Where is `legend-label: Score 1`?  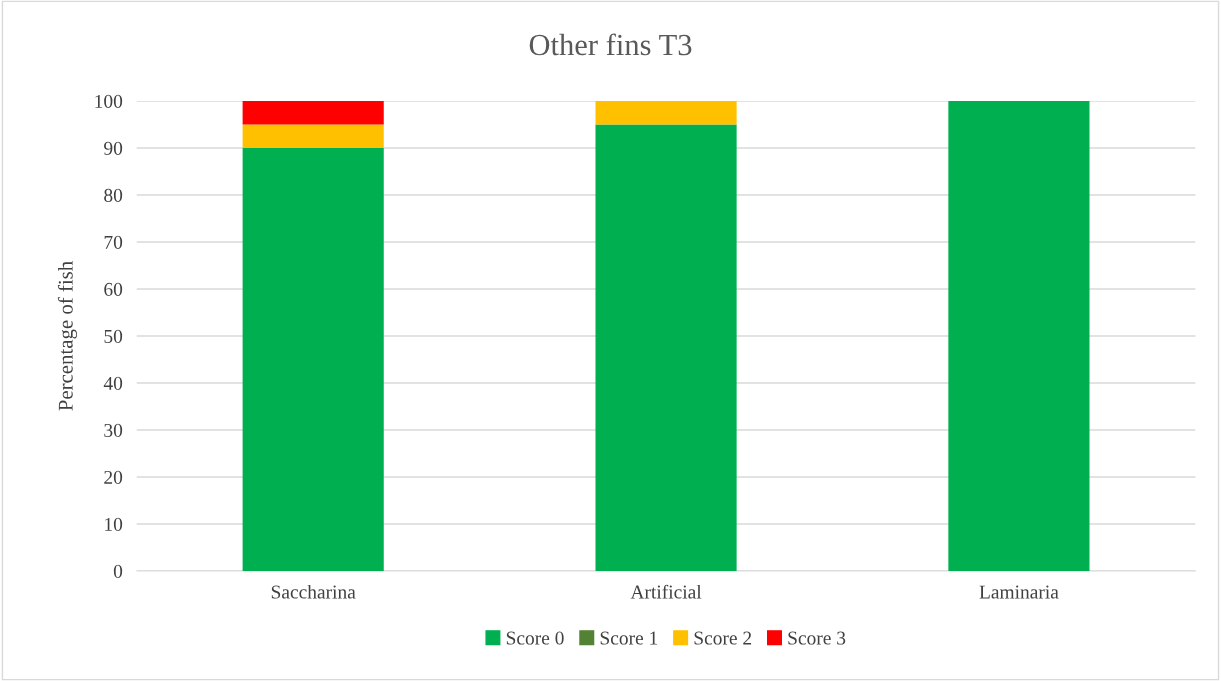 legend-label: Score 1 is located at coordinates (629, 638).